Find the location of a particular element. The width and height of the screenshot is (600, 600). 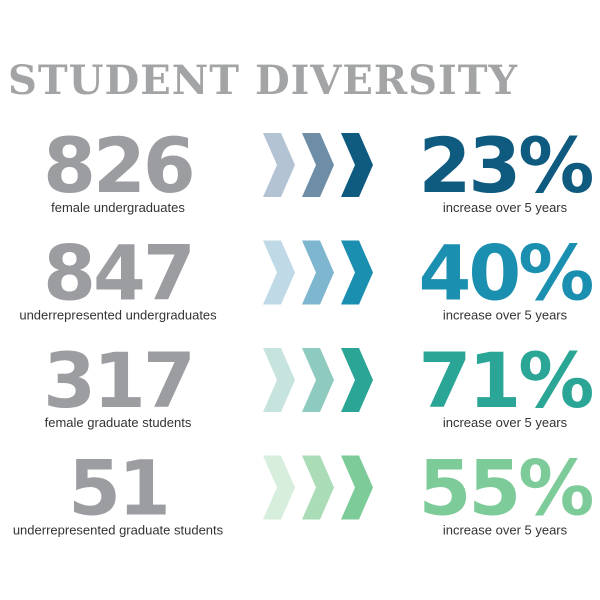

stat-label: underrepresented graduate students is located at coordinates (118, 530).